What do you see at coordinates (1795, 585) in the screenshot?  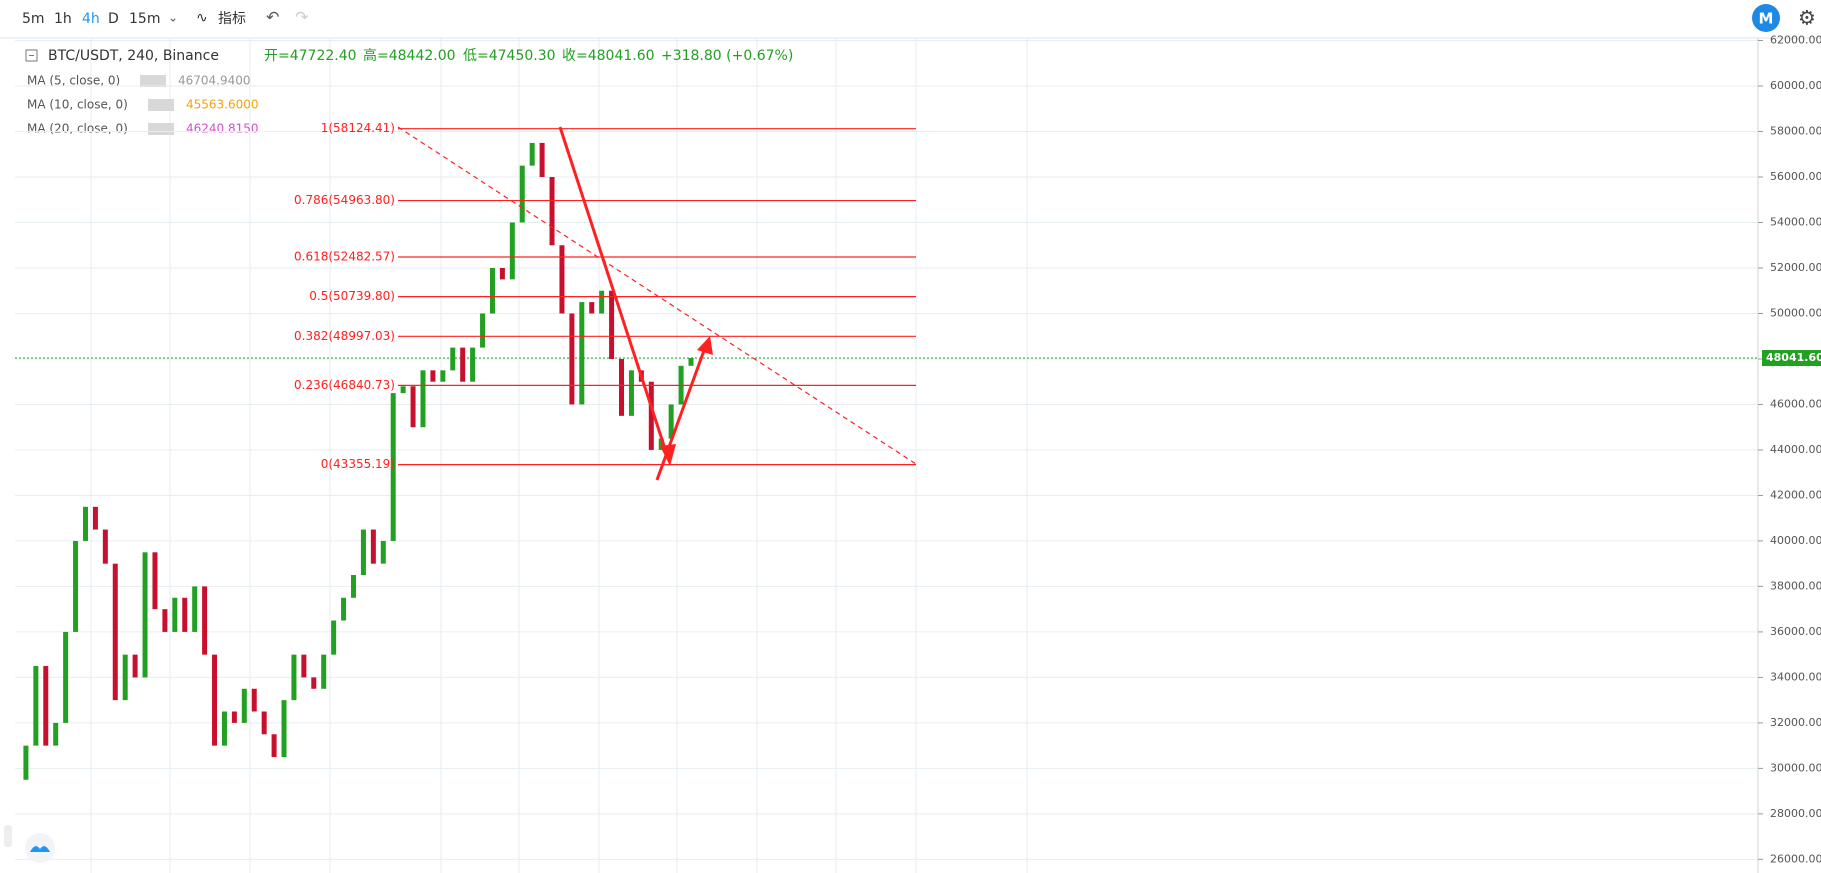 I see `y-tick-label: 38000.00` at bounding box center [1795, 585].